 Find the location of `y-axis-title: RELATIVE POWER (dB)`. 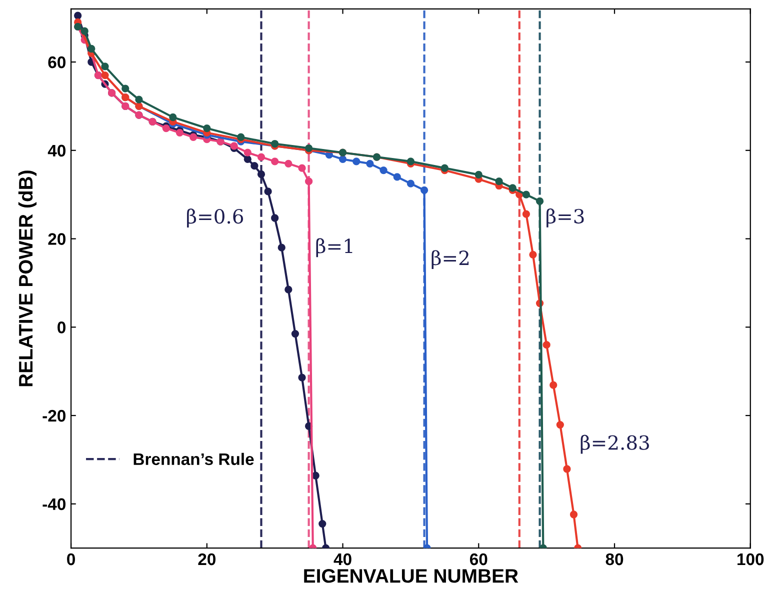

y-axis-title: RELATIVE POWER (dB) is located at coordinates (27, 278).